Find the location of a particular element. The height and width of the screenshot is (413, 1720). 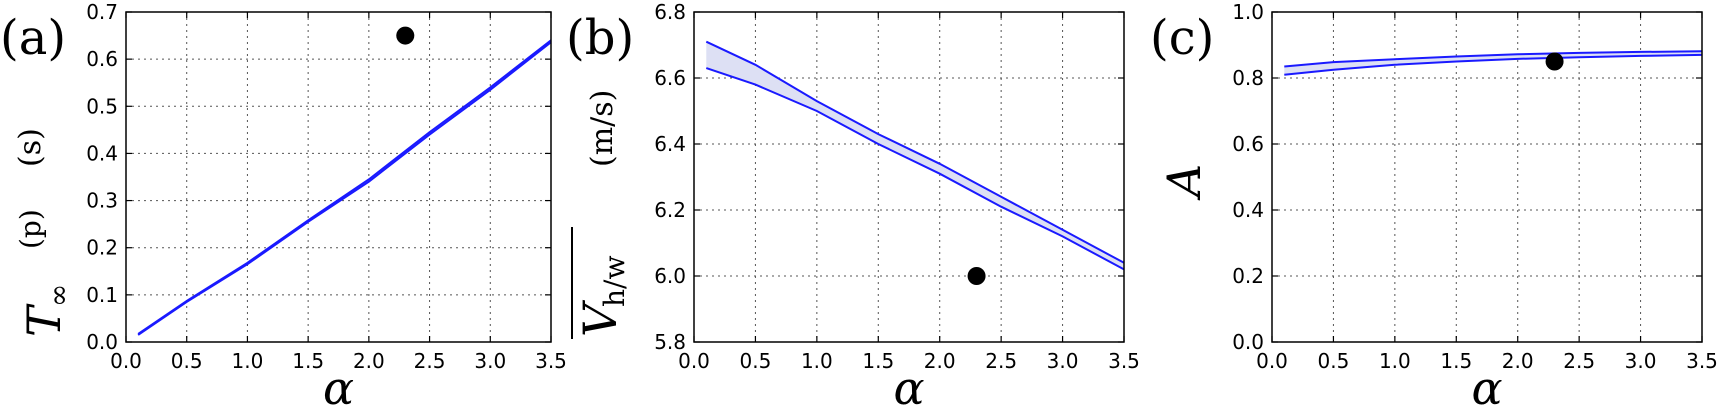

y-tick-label: 0.7 is located at coordinates (102, 12).